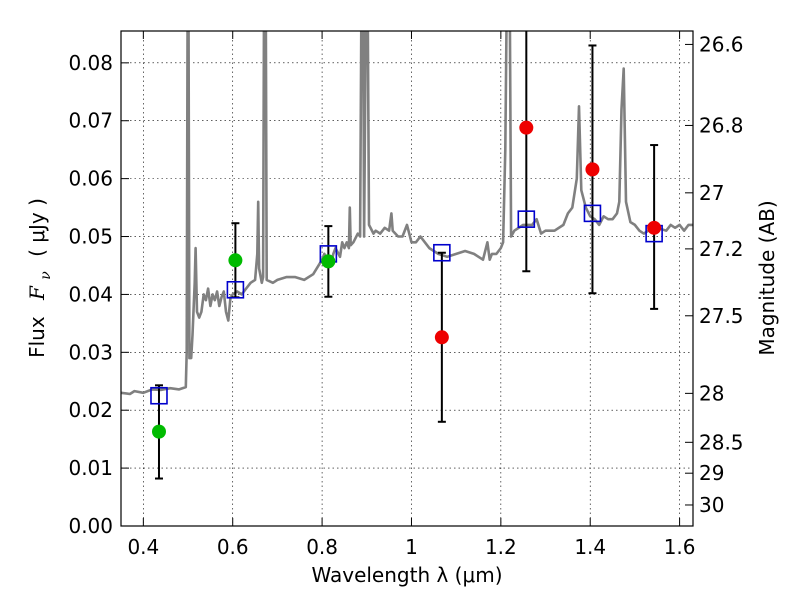 The width and height of the screenshot is (800, 600). Describe the element at coordinates (90, 63) in the screenshot. I see `y-tick-label: 0.08` at that location.